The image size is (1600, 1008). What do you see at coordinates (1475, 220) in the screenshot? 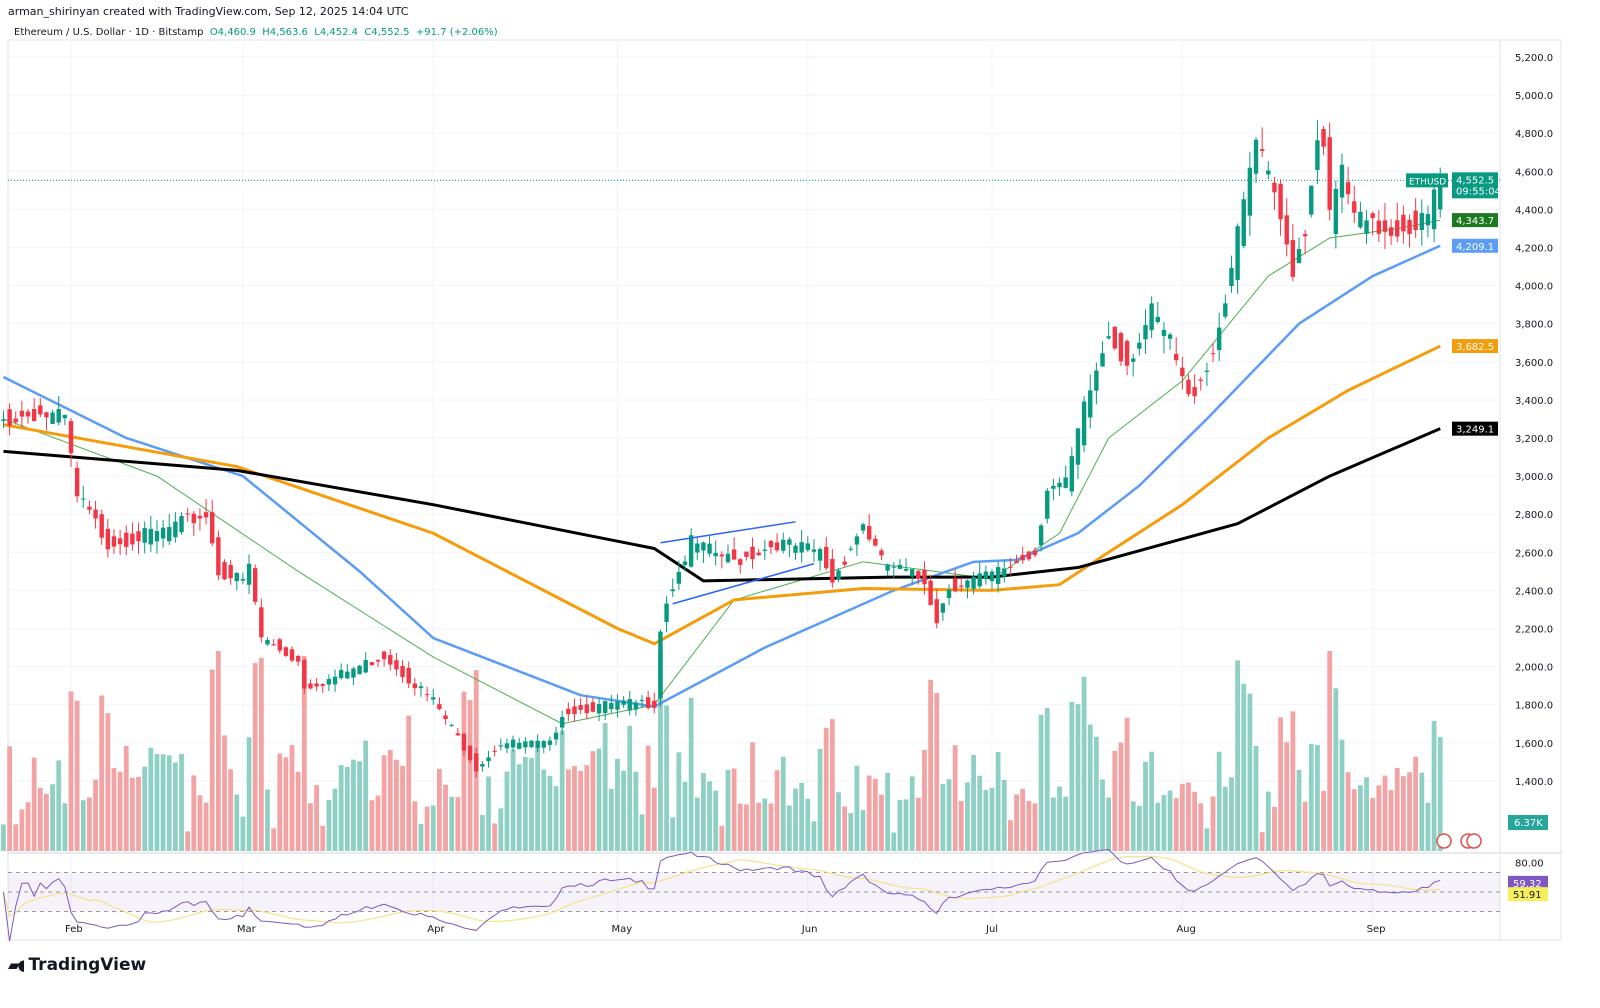
I see `ma-value-label-bg` at bounding box center [1475, 220].